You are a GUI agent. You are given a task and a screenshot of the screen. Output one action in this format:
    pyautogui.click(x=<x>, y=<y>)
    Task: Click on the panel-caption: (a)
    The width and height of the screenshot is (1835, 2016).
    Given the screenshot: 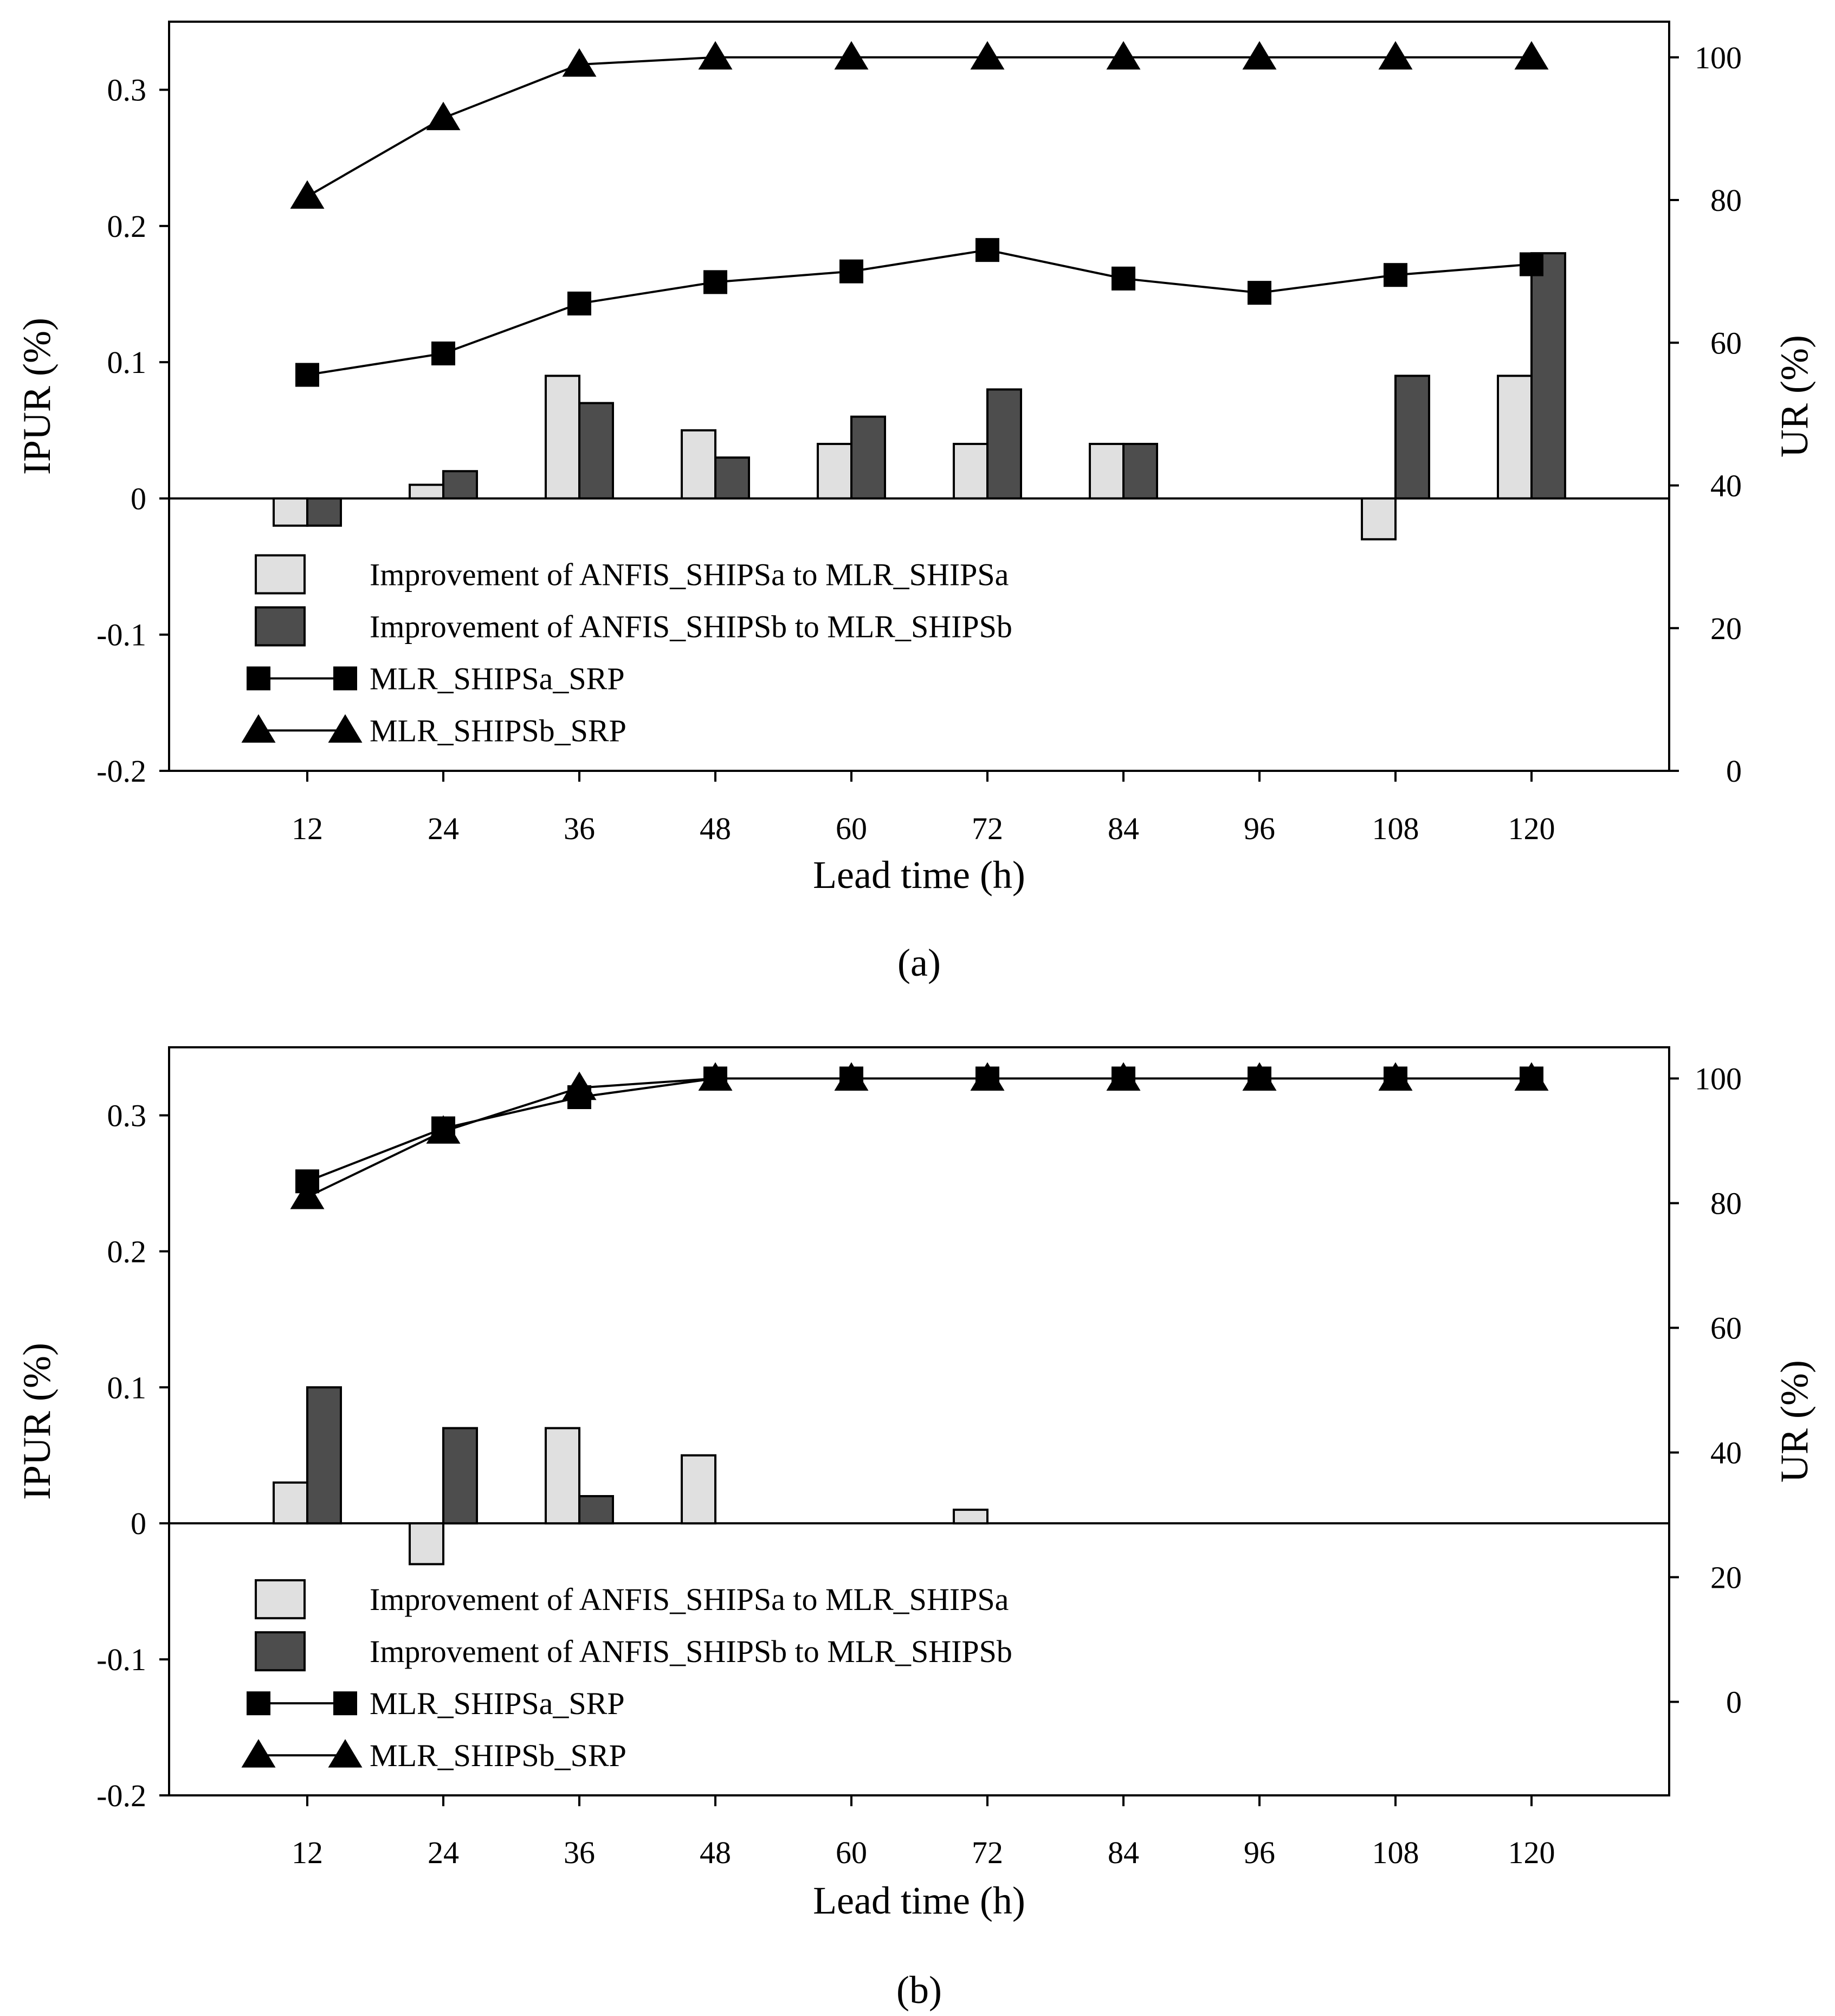 What is the action you would take?
    pyautogui.click(x=919, y=962)
    